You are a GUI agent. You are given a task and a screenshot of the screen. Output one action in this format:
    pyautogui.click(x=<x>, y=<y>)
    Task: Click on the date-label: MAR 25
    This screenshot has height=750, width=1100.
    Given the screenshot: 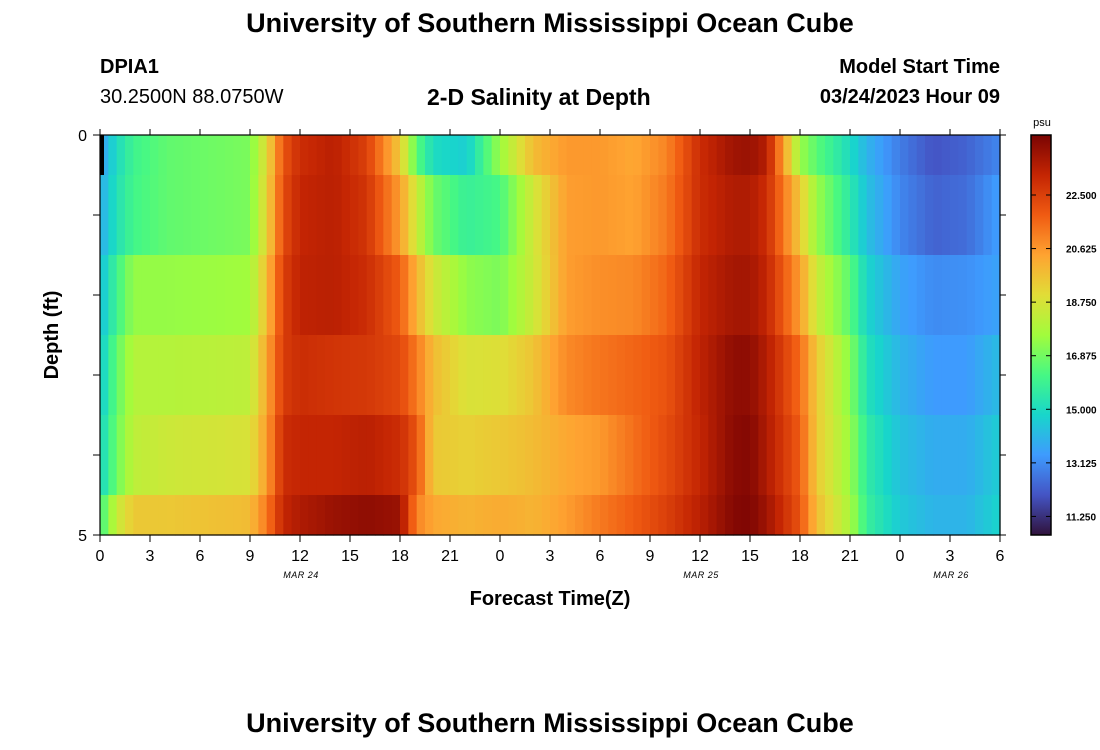 What is the action you would take?
    pyautogui.click(x=701, y=575)
    